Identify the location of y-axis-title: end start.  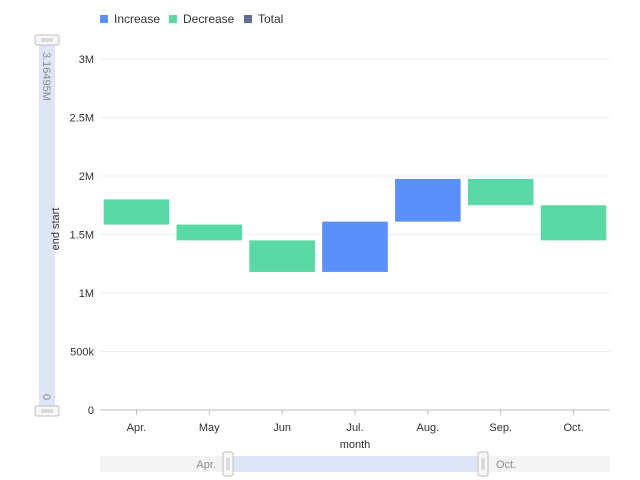
(56, 229).